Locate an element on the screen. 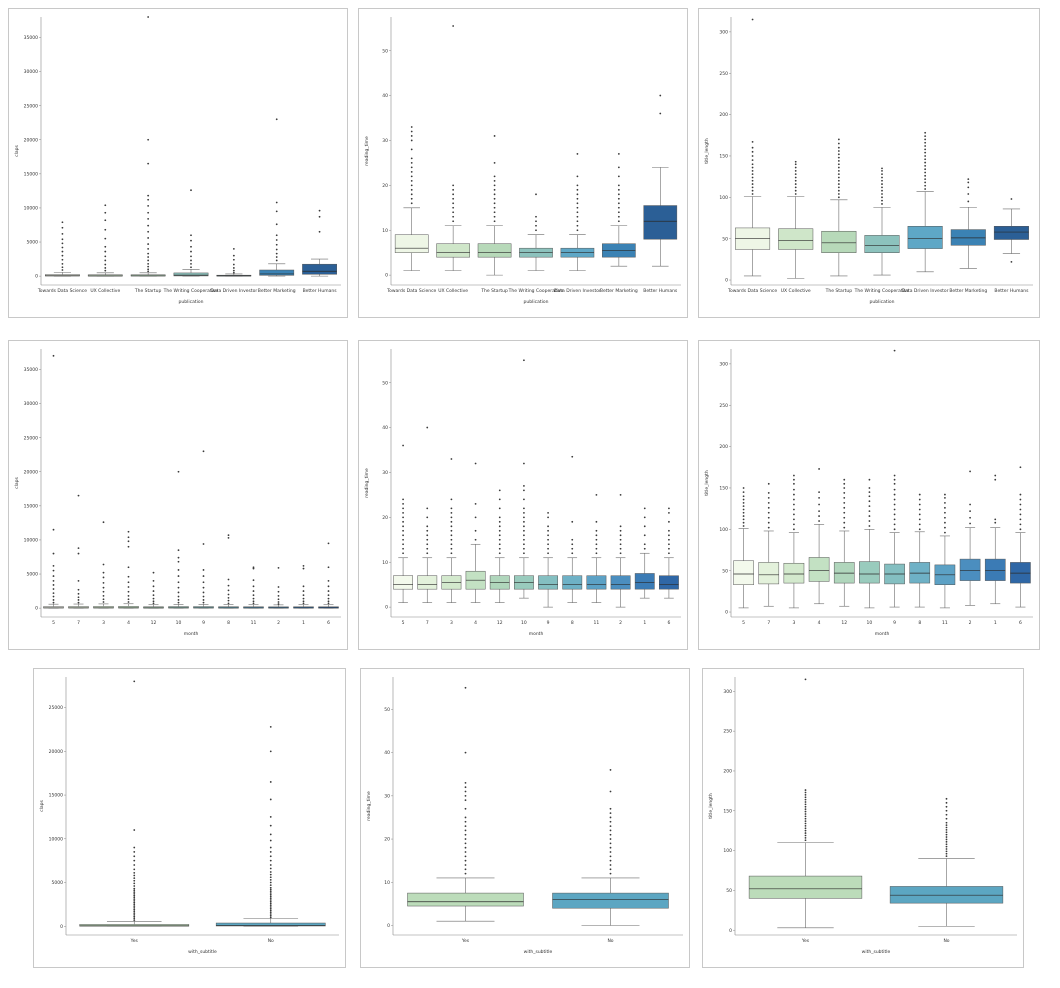 This screenshot has height=988, width=1060. y-tick-label: 10 is located at coordinates (385, 231).